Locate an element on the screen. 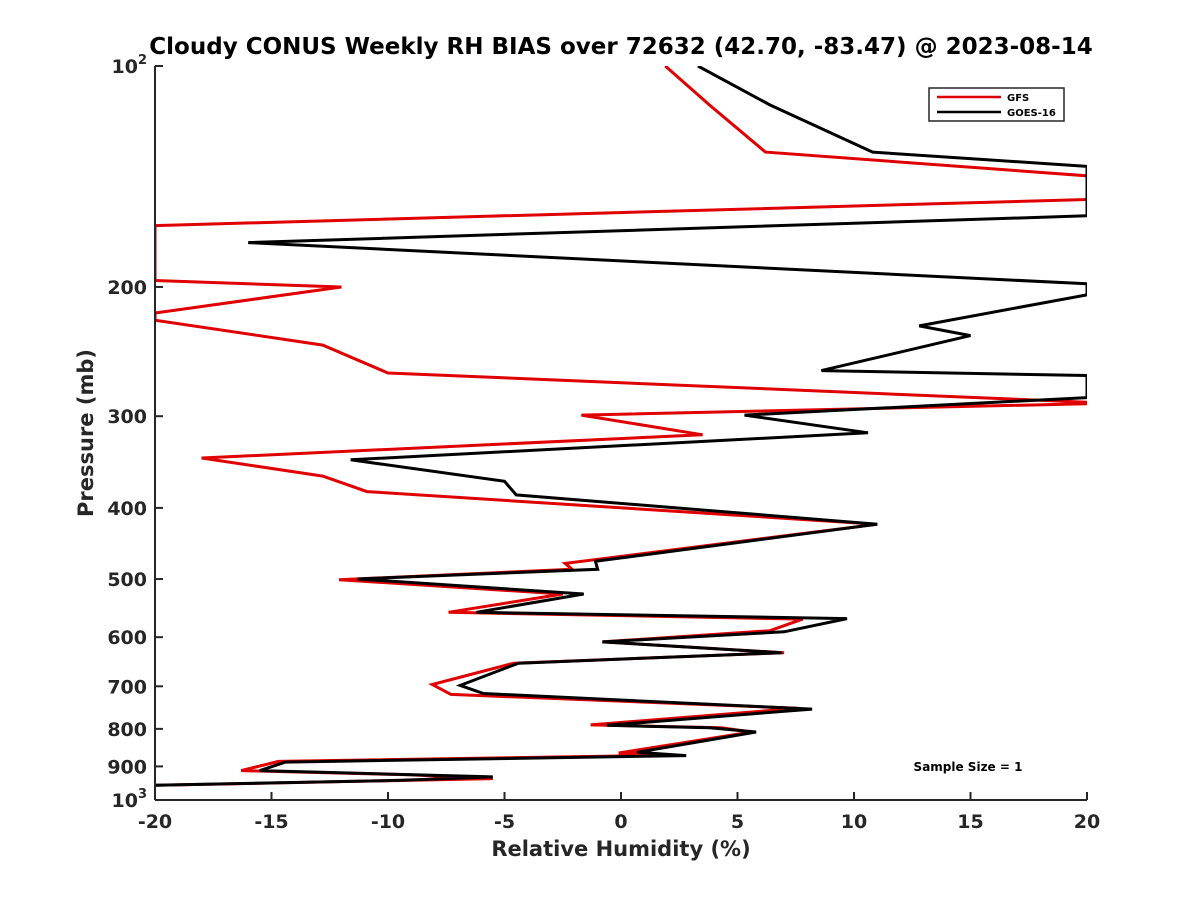 The width and height of the screenshot is (1200, 900). y-axis-label: Pressure (mb) is located at coordinates (86, 433).